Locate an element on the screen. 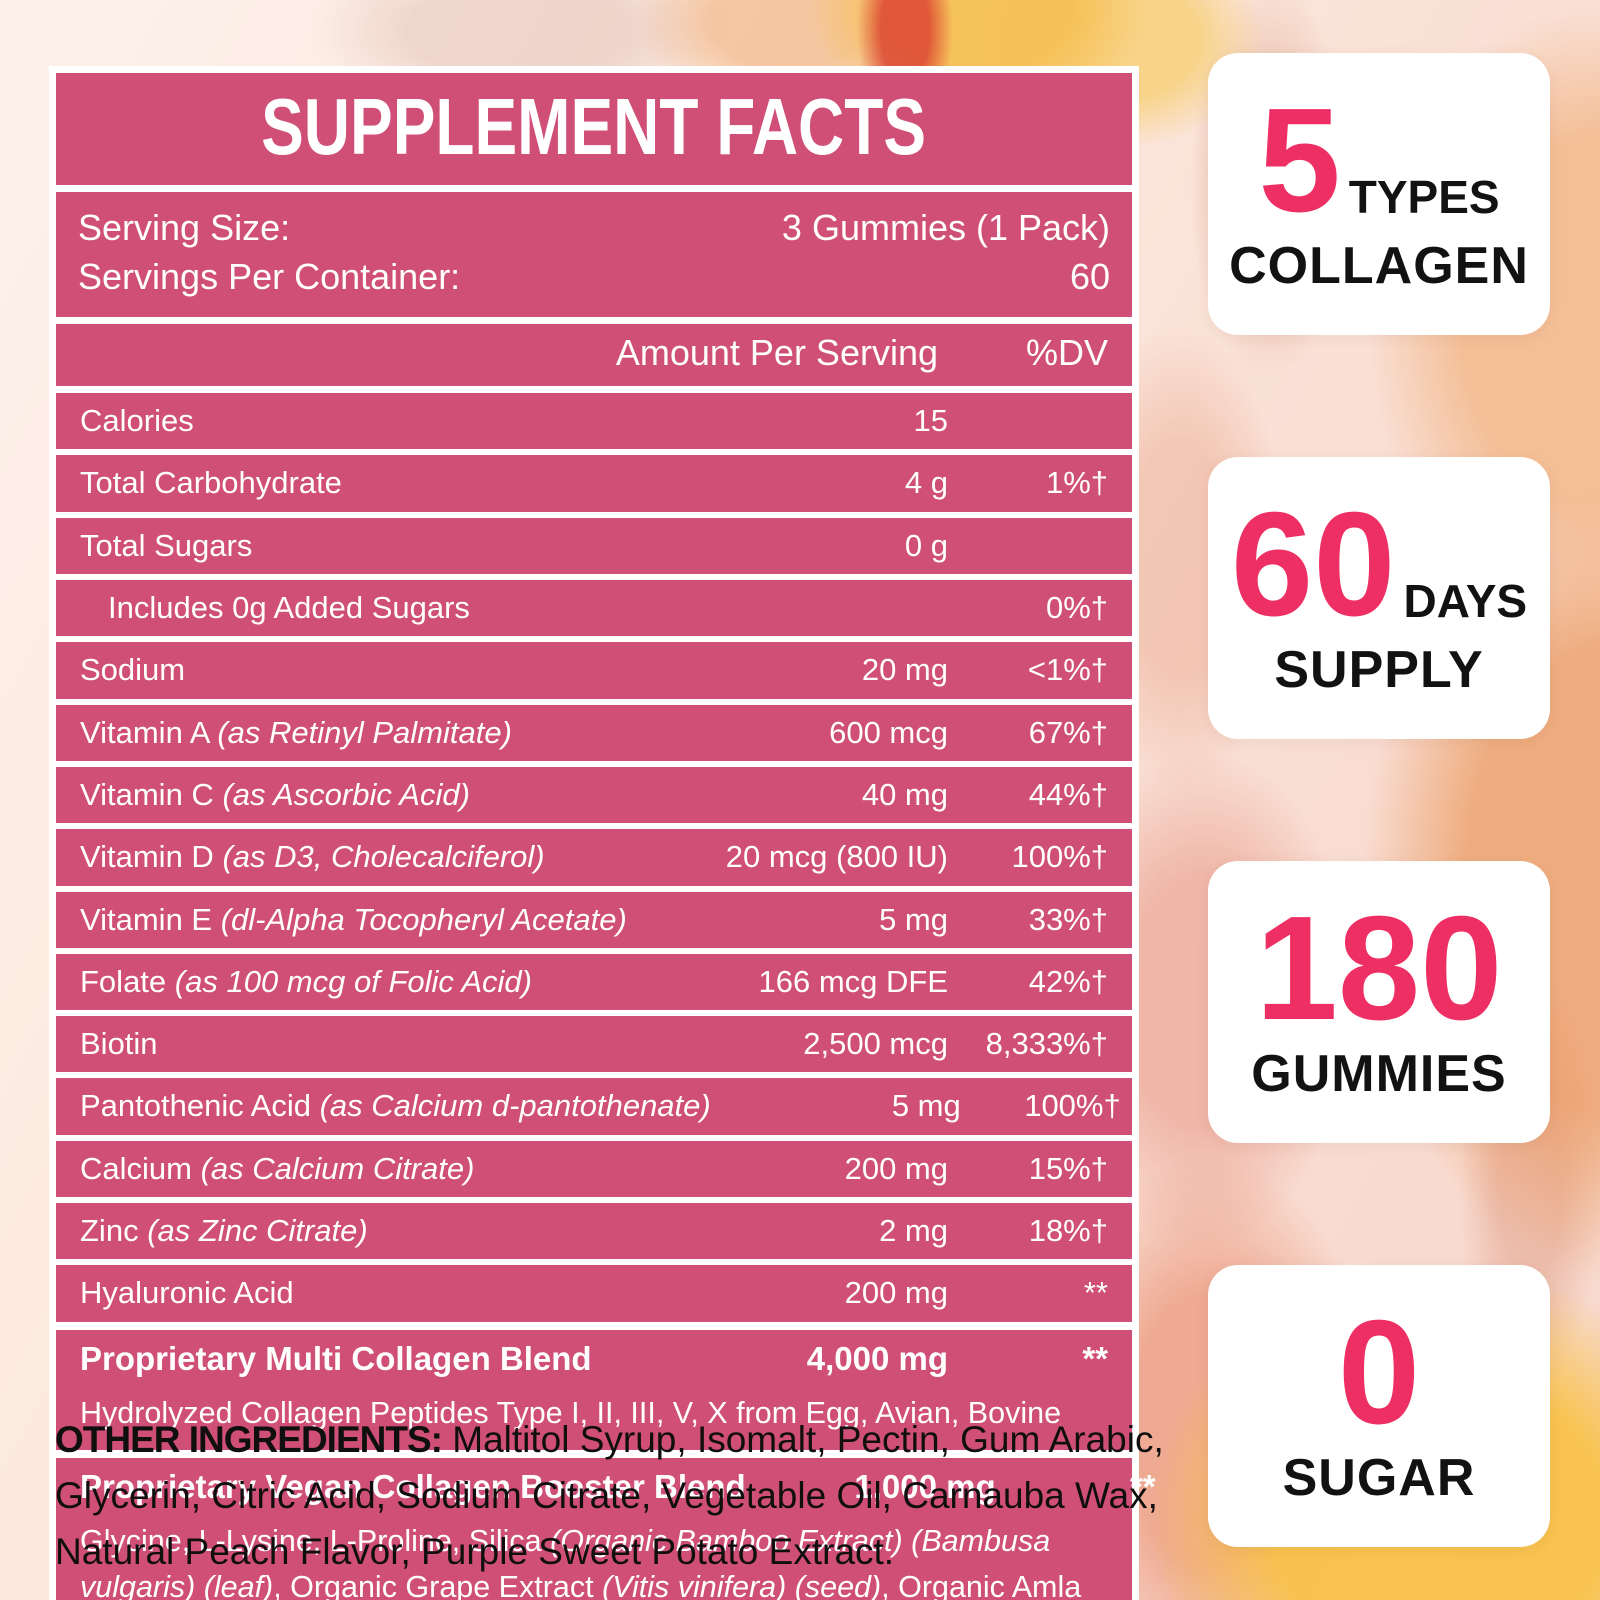 The width and height of the screenshot is (1600, 1600). badge-bottom-label: SUGAR is located at coordinates (1379, 1478).